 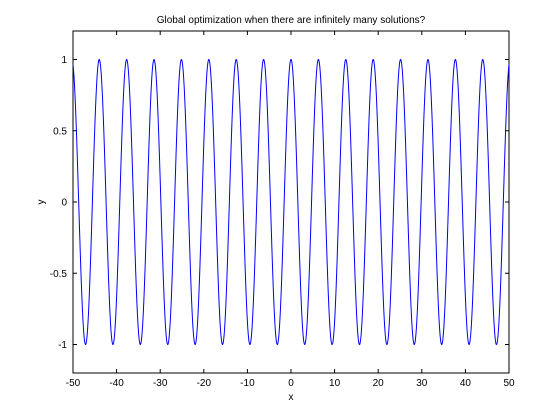 I want to click on x-tick-label: 10, so click(x=335, y=383).